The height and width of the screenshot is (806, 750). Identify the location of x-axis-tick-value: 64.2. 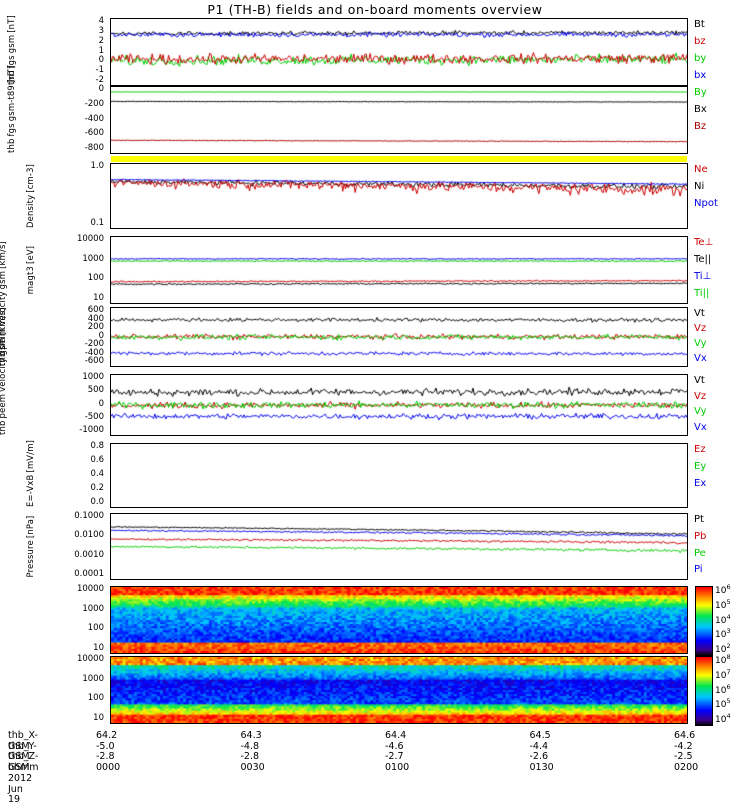
(107, 735).